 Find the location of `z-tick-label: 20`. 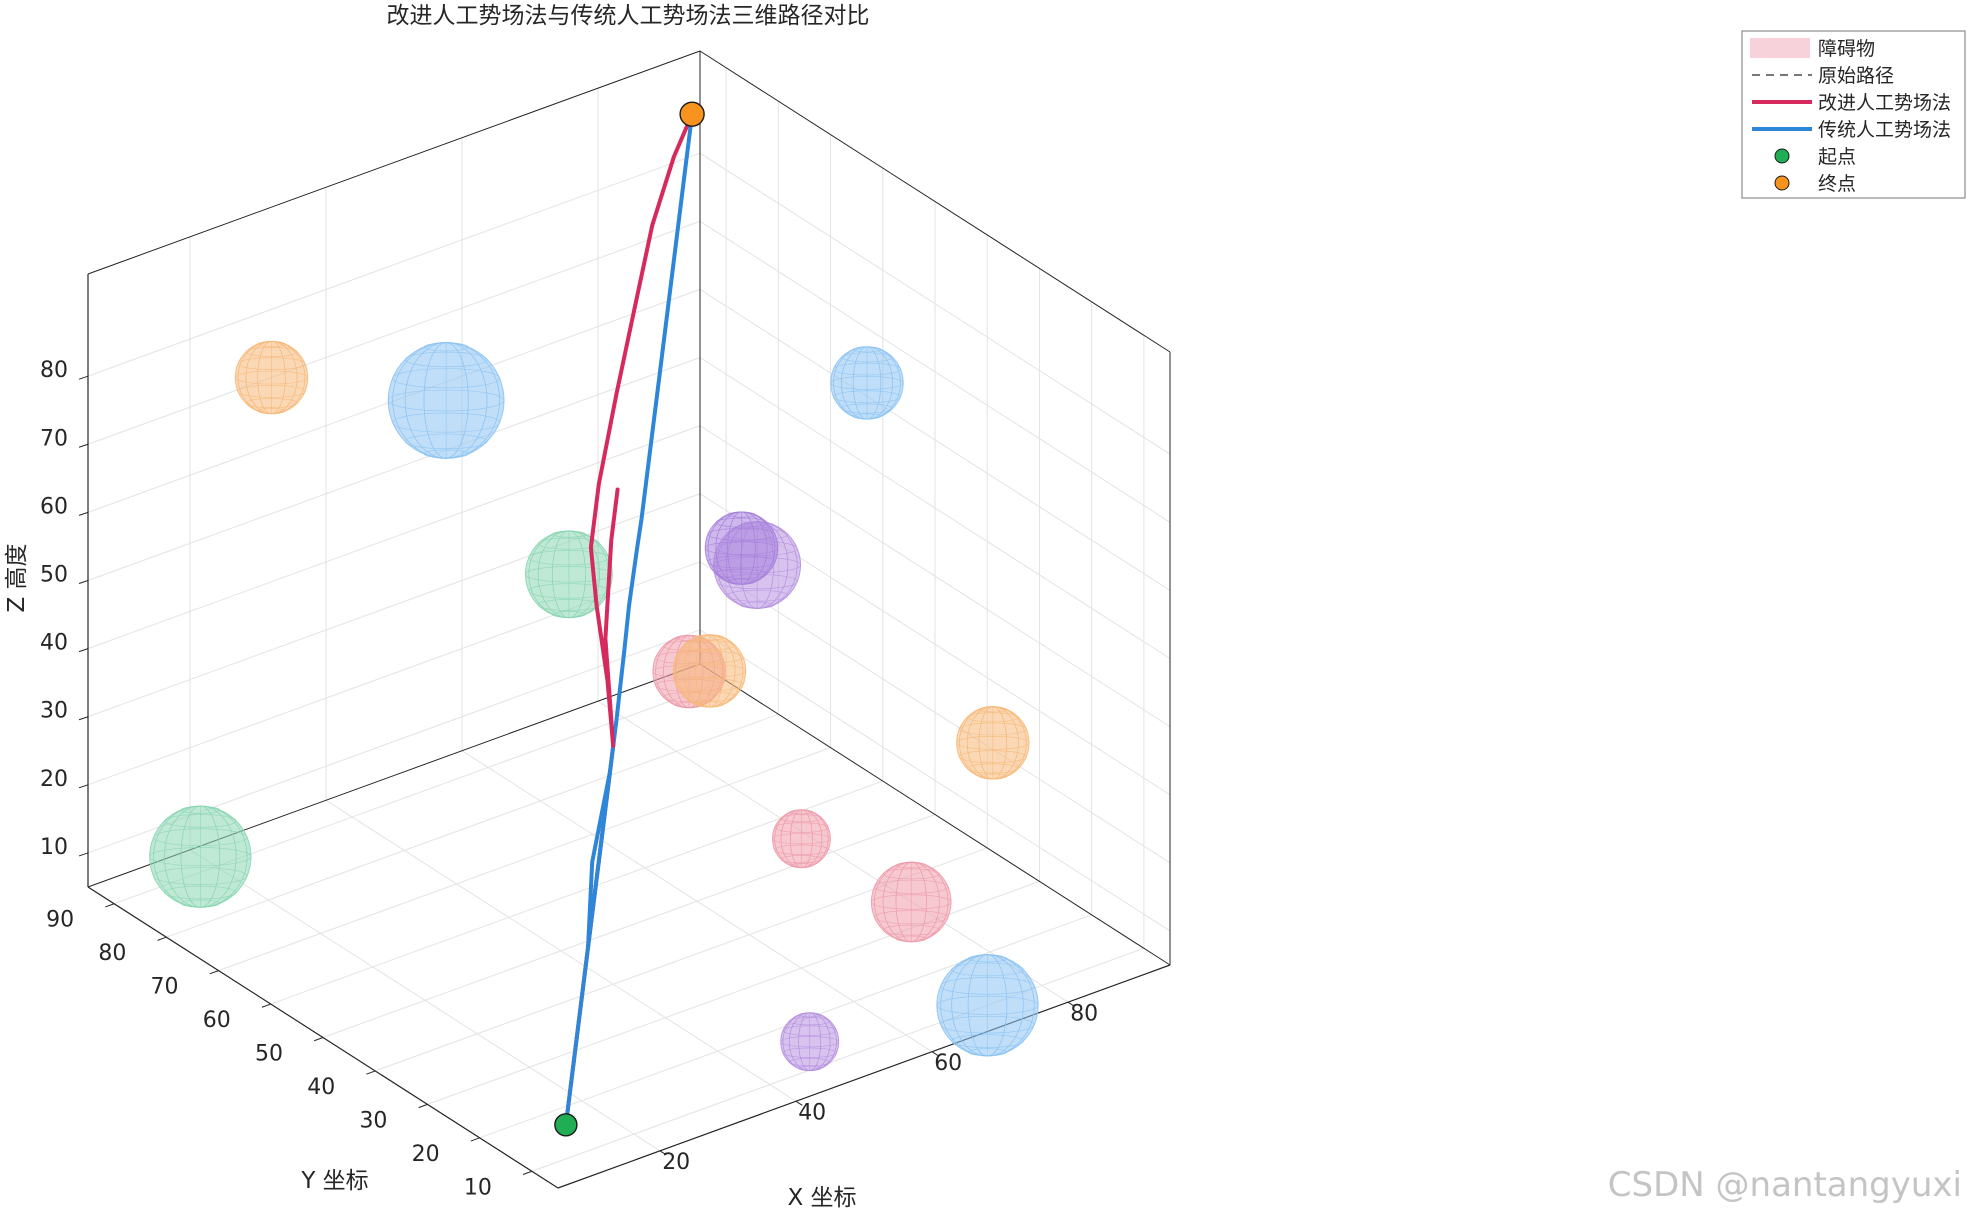

z-tick-label: 20 is located at coordinates (54, 779).